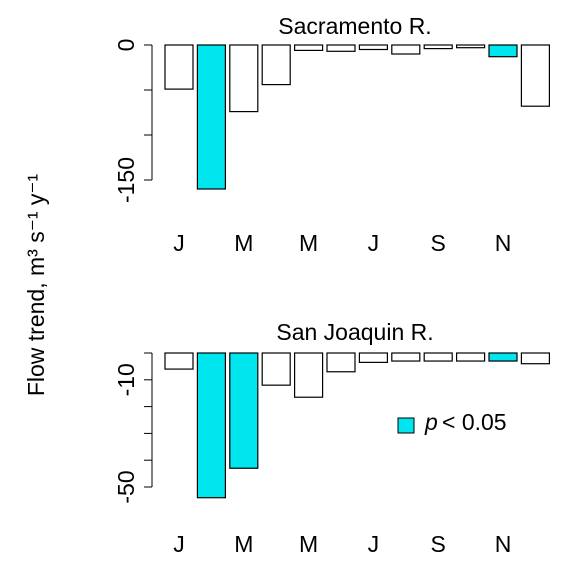  Describe the element at coordinates (431, 422) in the screenshot. I see `legend-symbol: p` at that location.